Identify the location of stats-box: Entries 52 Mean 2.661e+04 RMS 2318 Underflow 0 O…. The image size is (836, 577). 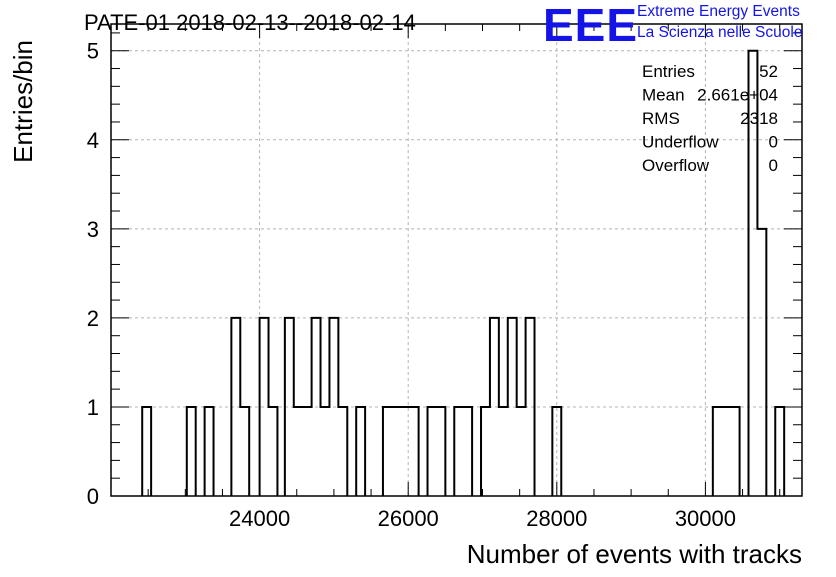
(710, 118).